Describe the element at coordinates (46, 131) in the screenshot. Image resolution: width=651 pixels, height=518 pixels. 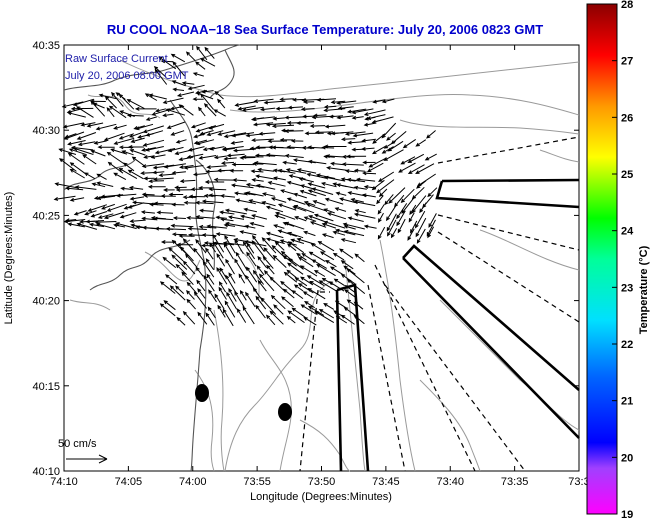
I see `y-tick-label: 40:30` at that location.